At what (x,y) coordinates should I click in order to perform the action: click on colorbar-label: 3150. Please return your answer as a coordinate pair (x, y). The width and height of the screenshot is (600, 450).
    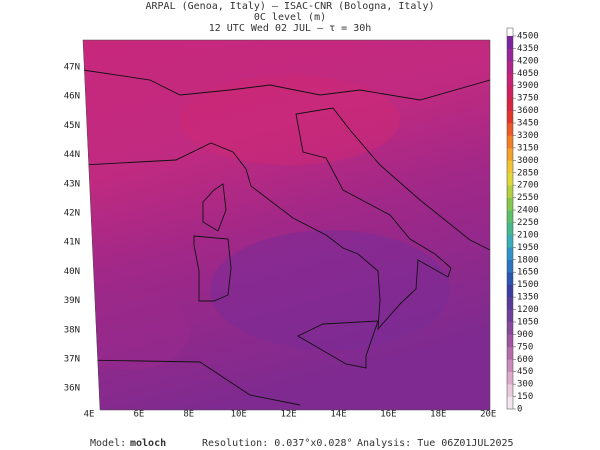
    Looking at the image, I should click on (528, 148).